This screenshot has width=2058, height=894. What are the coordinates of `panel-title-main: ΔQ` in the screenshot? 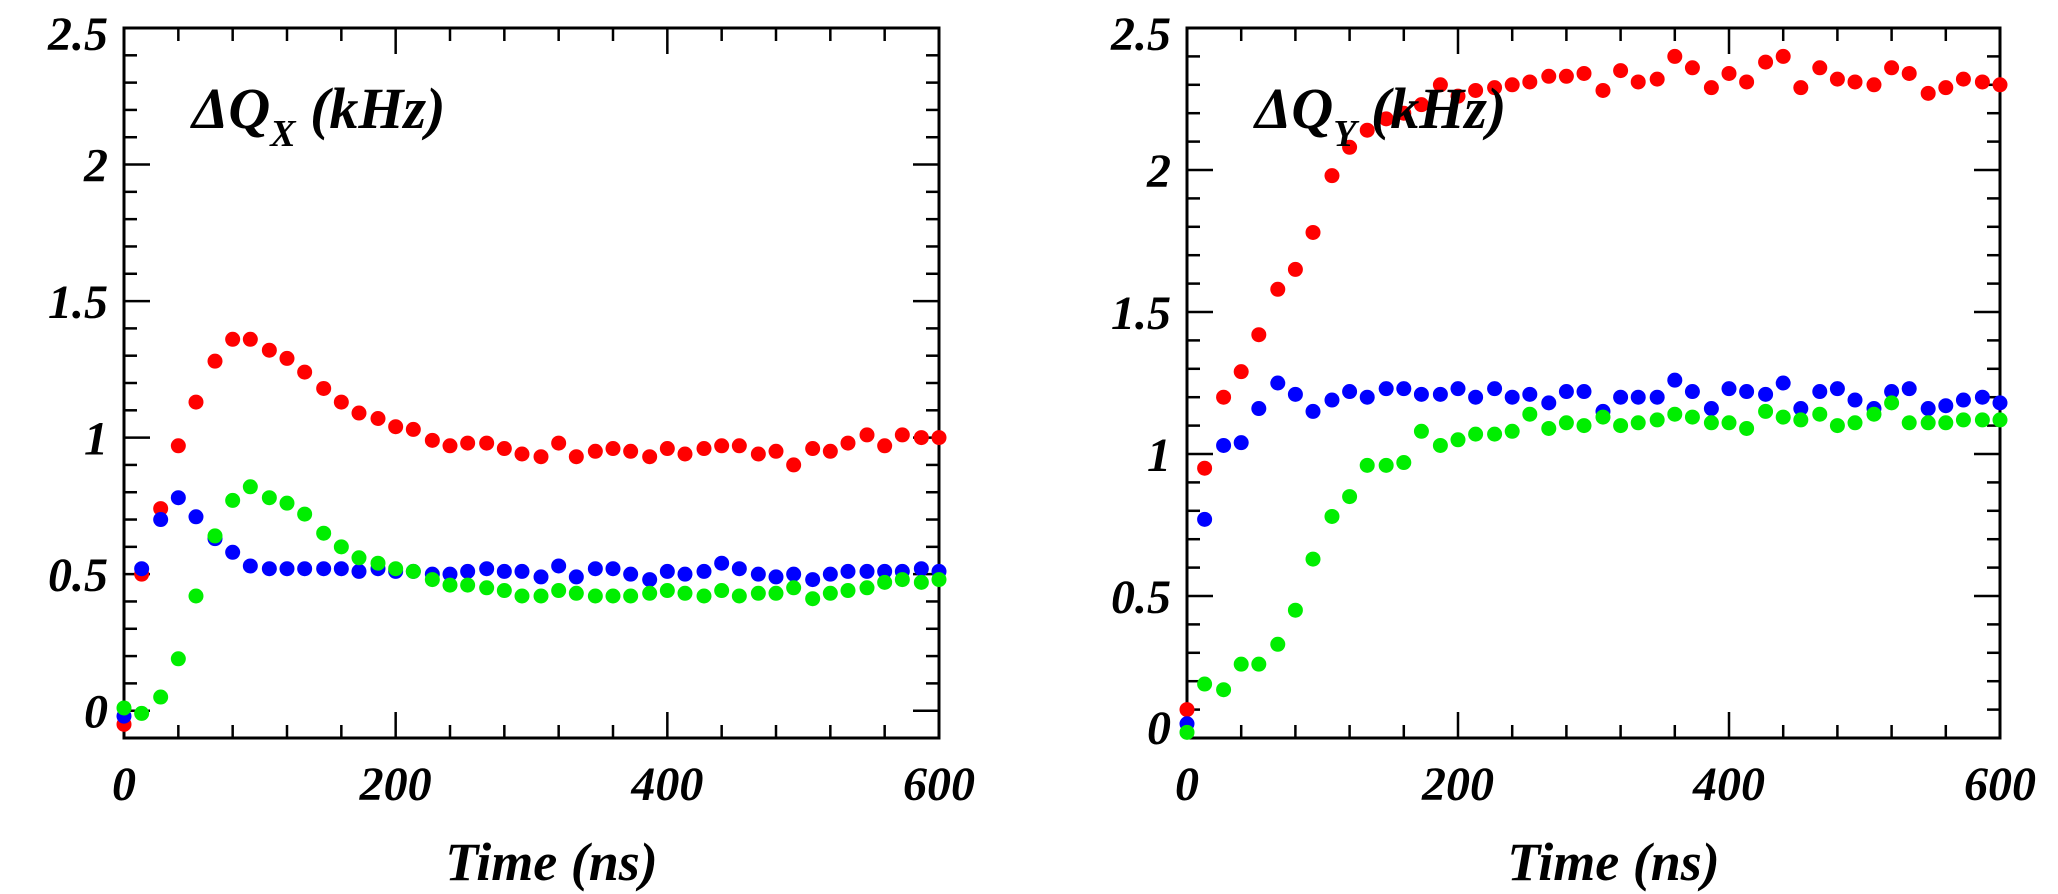 It's located at (1293, 108).